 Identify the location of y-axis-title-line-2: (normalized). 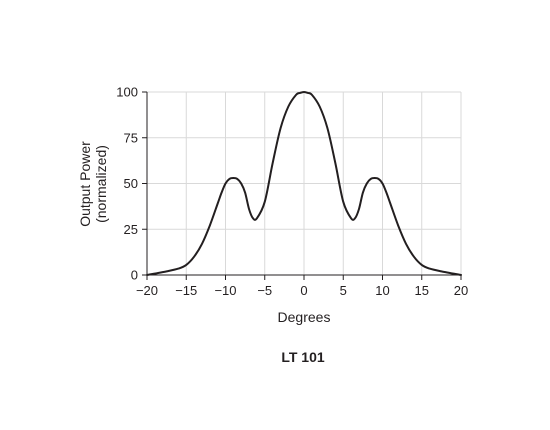
(101, 184).